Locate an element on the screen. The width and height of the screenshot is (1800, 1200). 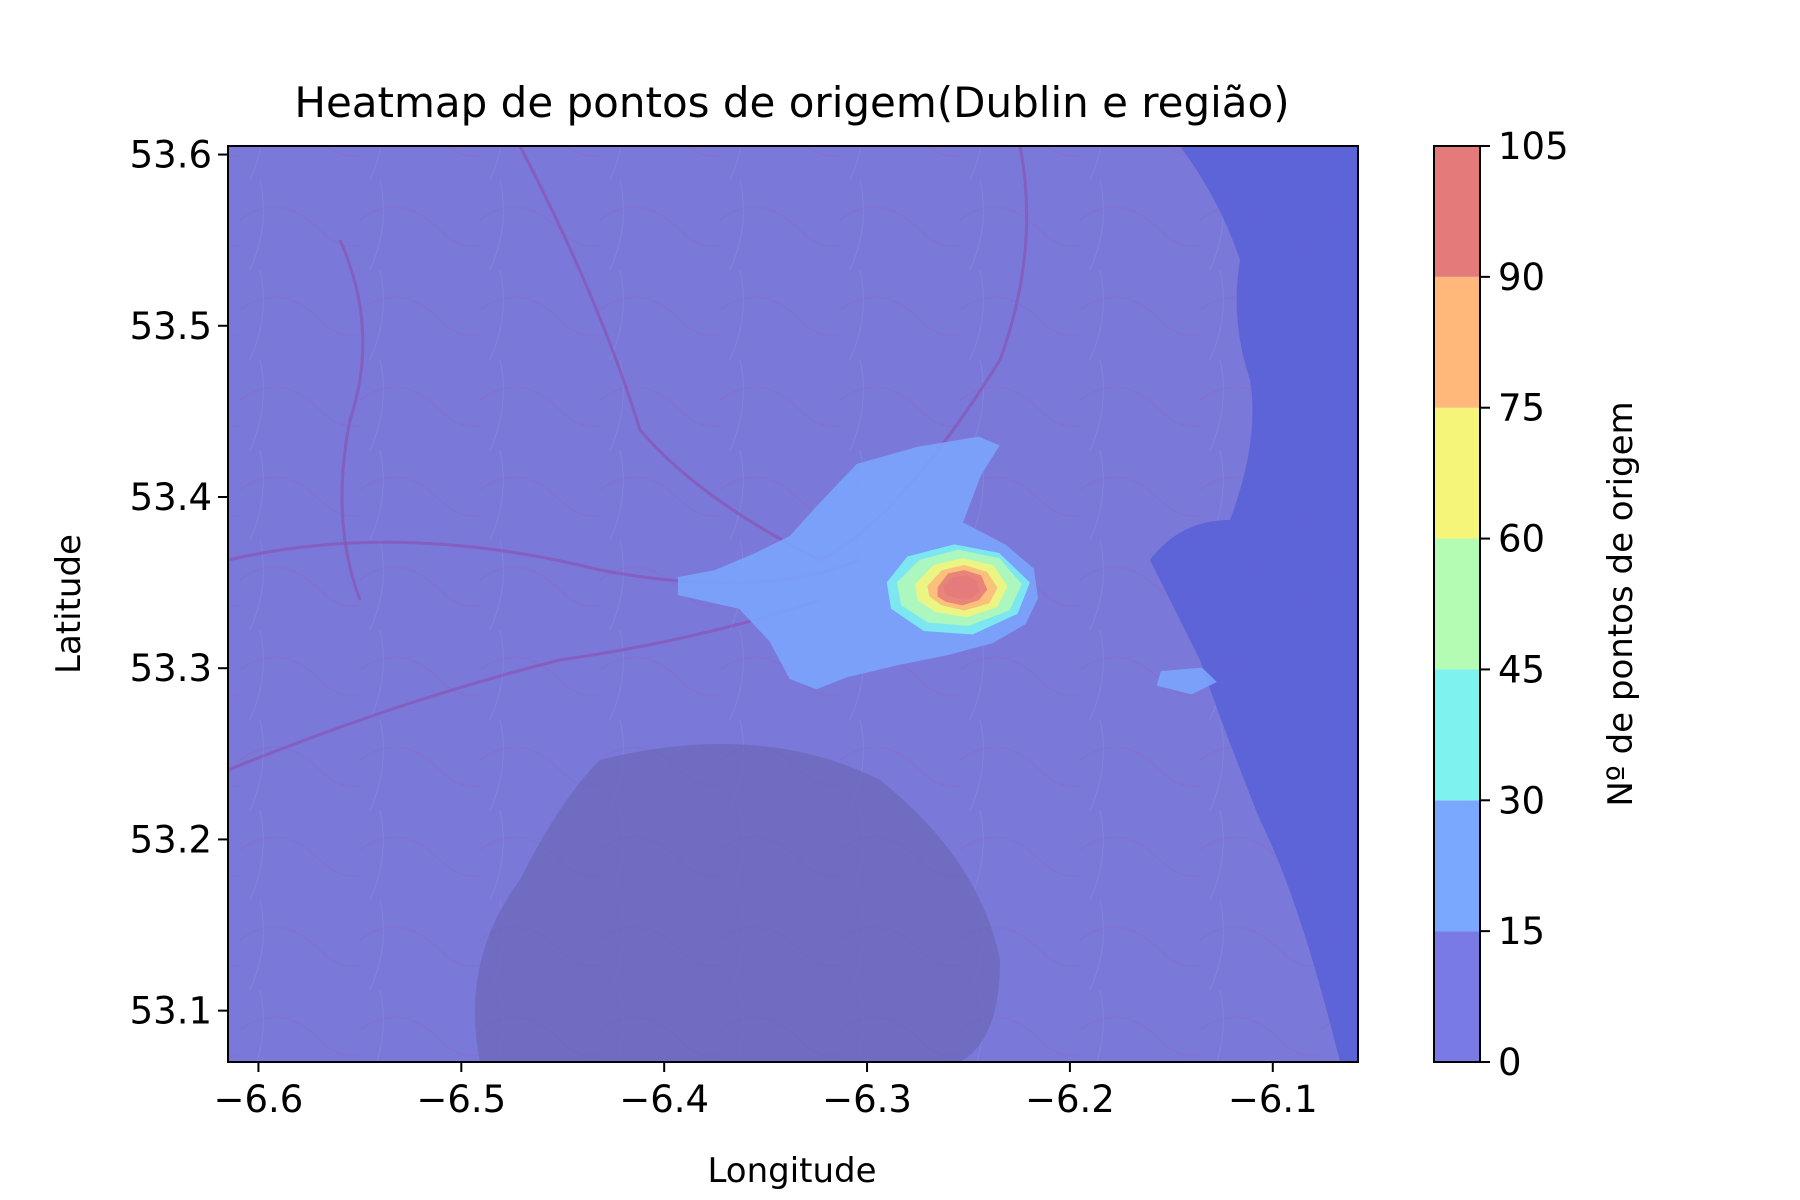
x-tick-label: −6.1 is located at coordinates (1273, 1099).